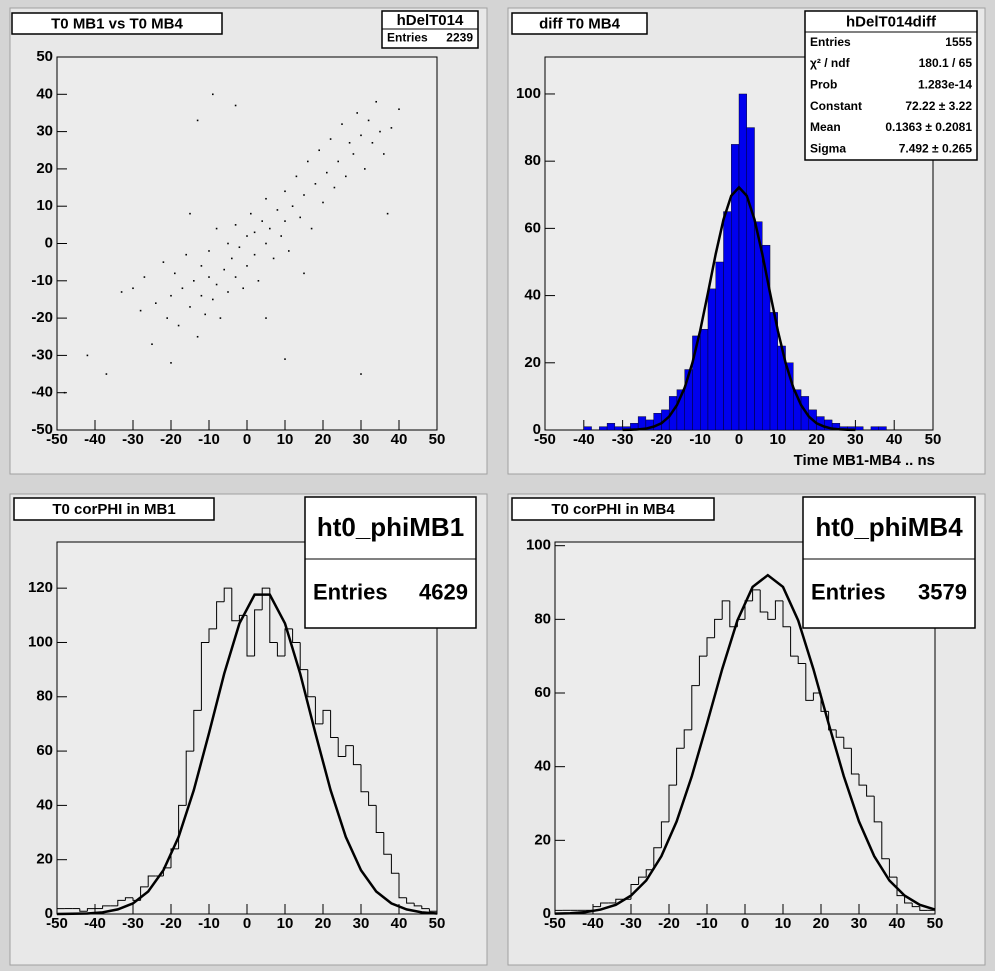 This screenshot has height=971, width=995. What do you see at coordinates (830, 63) in the screenshot?
I see `stats-label: χ² / ndf` at bounding box center [830, 63].